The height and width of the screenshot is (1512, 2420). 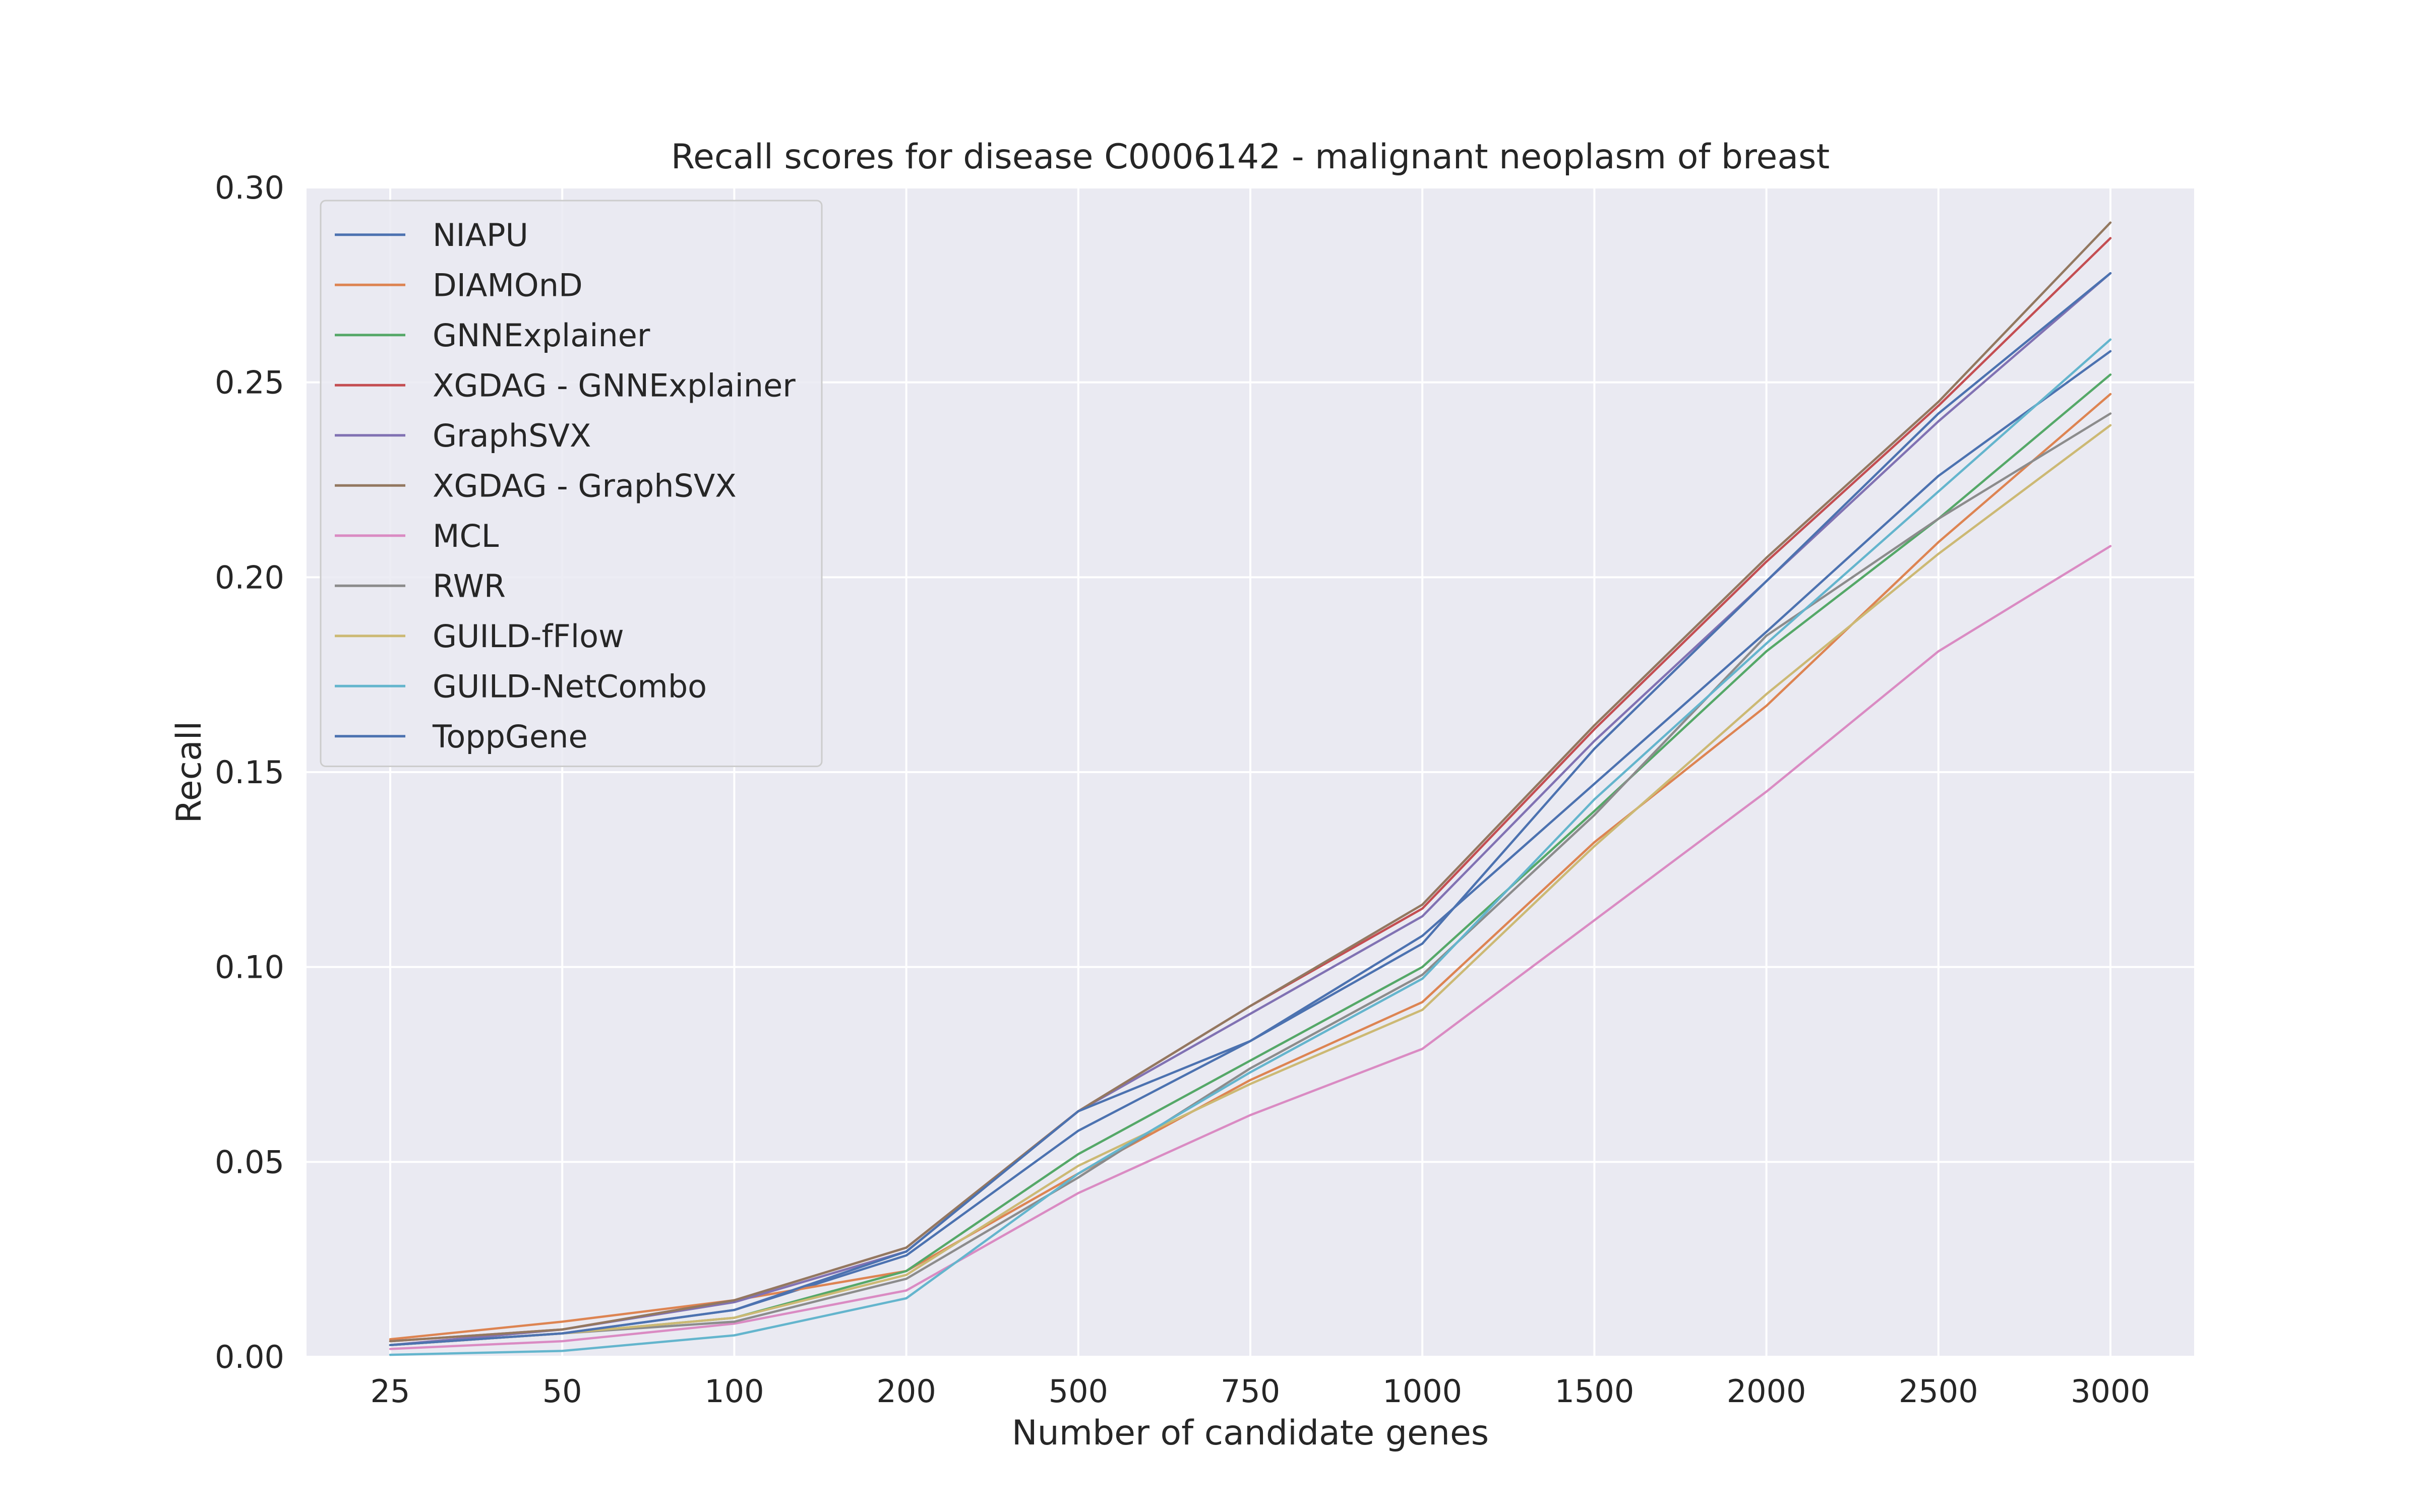 What do you see at coordinates (249, 967) in the screenshot?
I see `y-tick-label: 0.10` at bounding box center [249, 967].